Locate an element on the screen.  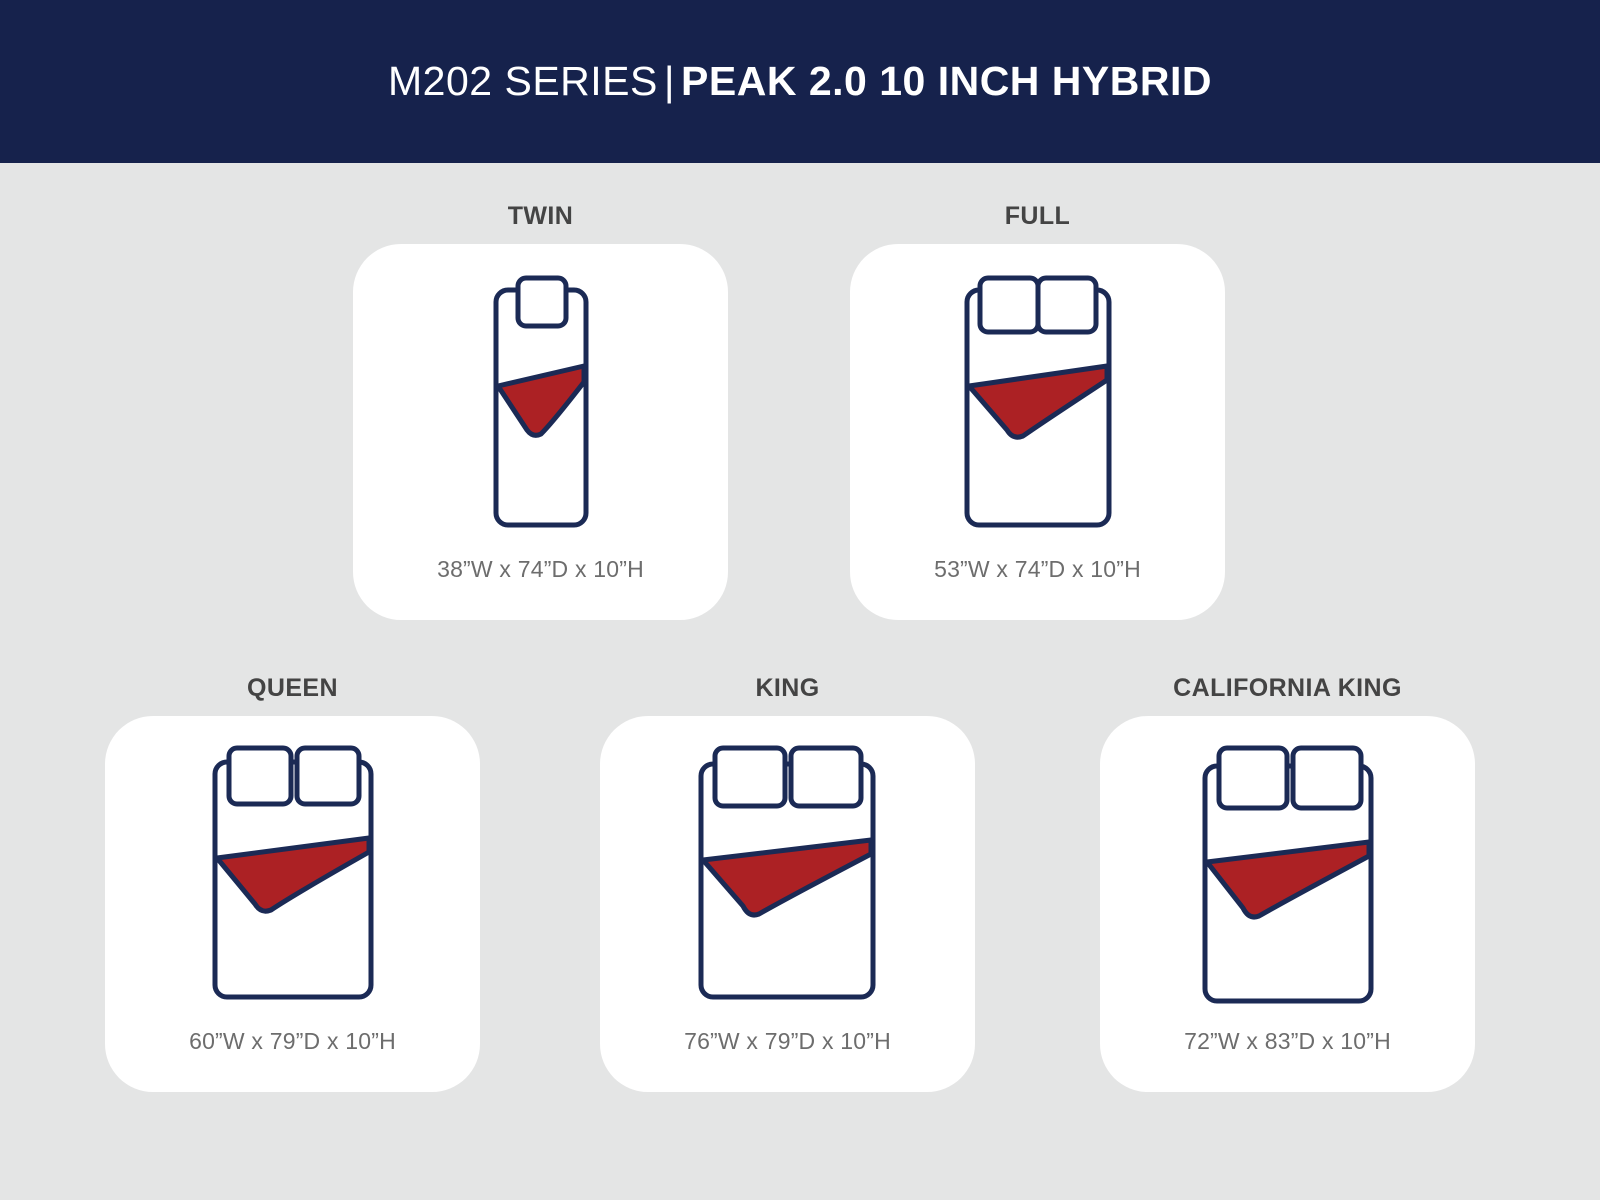
size-dimensions-full: 53”W x 74”D x 10”H is located at coordinates (1037, 569).